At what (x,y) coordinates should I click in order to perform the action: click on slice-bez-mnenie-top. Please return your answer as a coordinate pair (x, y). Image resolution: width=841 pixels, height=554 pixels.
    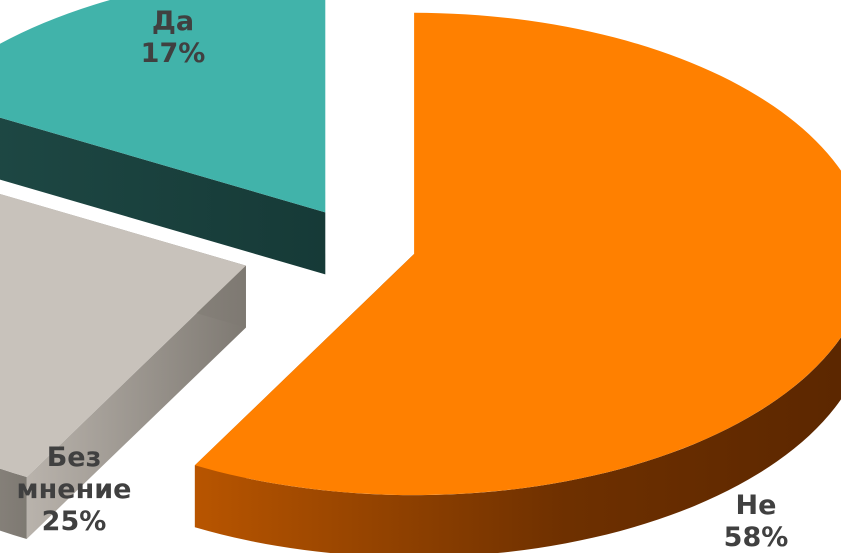
    Looking at the image, I should click on (123, 335).